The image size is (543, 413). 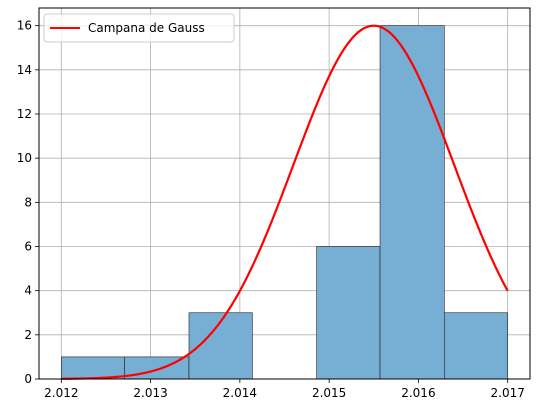 What do you see at coordinates (24, 158) in the screenshot?
I see `y-tick-label-5: 10` at bounding box center [24, 158].